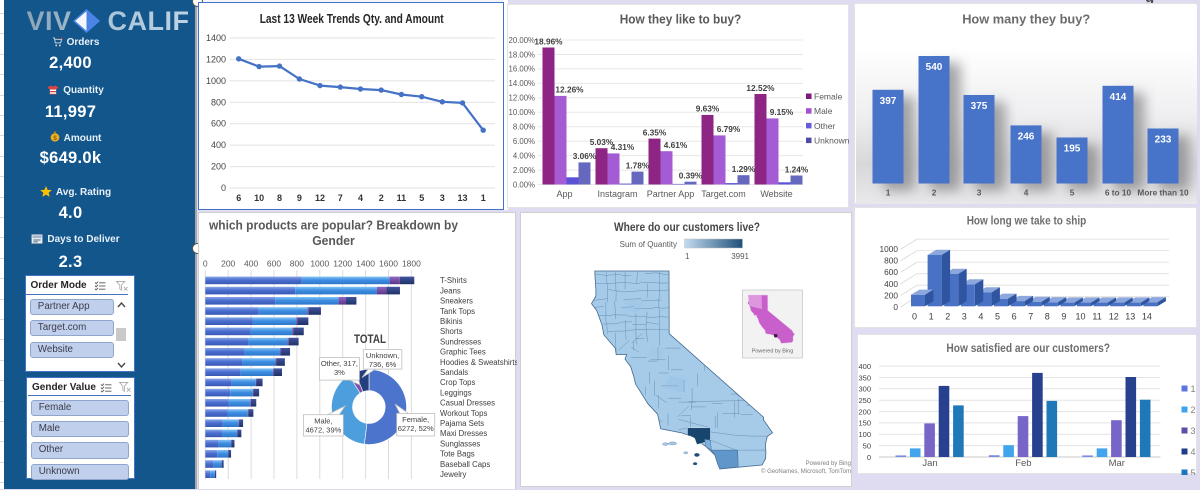  I want to click on svg-text: 1800, so click(410, 264).